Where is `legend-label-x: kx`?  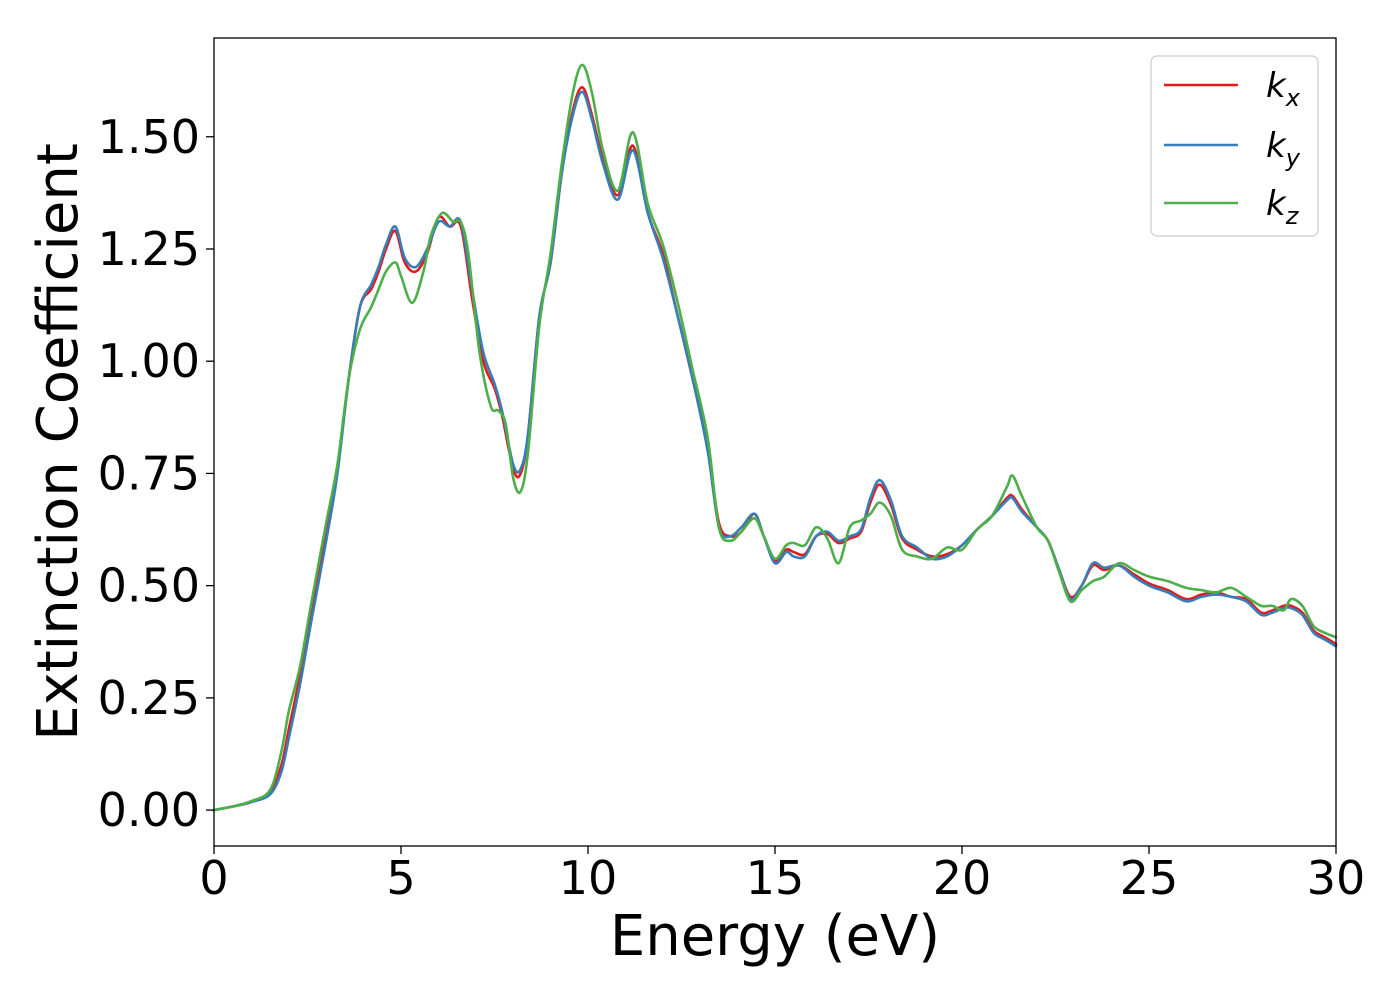
legend-label-x: kx is located at coordinates (1283, 89).